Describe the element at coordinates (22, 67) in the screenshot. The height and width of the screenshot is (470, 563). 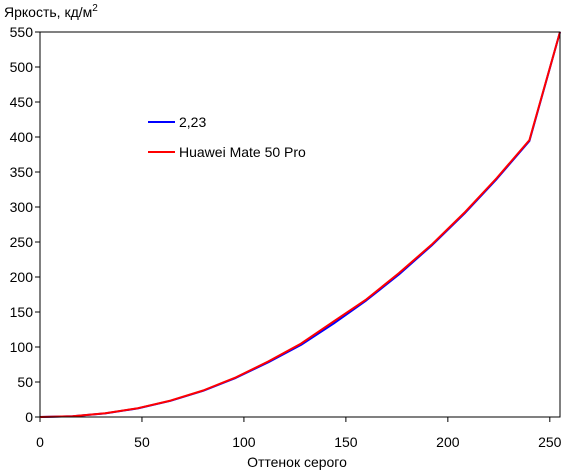
I see `y-tick-label: 500` at that location.